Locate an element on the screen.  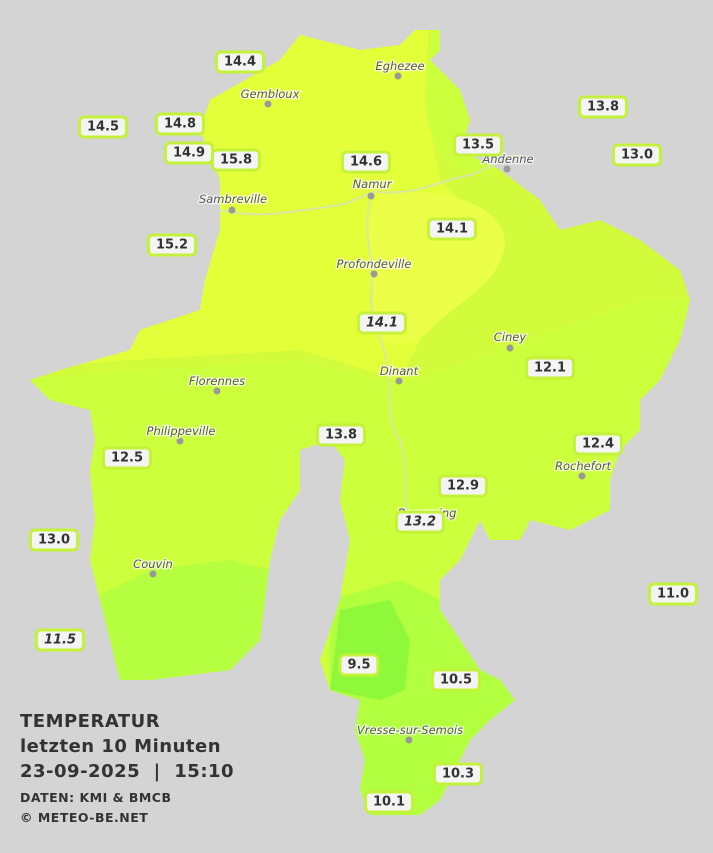
station-value: 12.4 is located at coordinates (598, 444).